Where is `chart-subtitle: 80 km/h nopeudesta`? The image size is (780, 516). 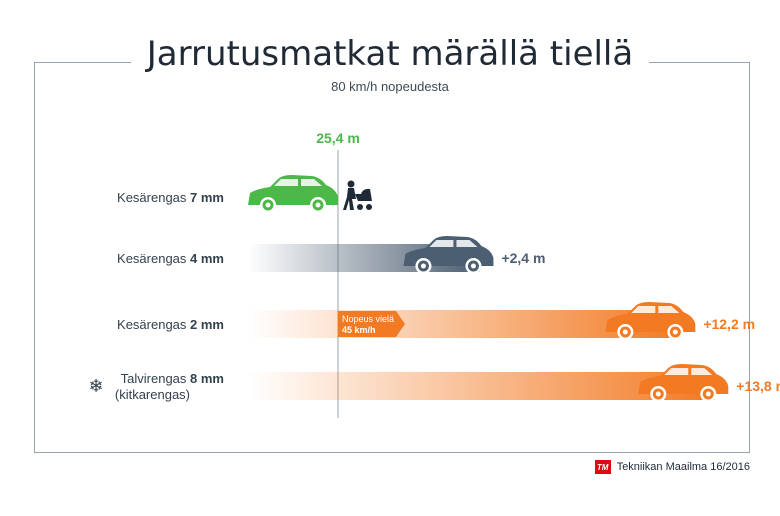 chart-subtitle: 80 km/h nopeudesta is located at coordinates (390, 86).